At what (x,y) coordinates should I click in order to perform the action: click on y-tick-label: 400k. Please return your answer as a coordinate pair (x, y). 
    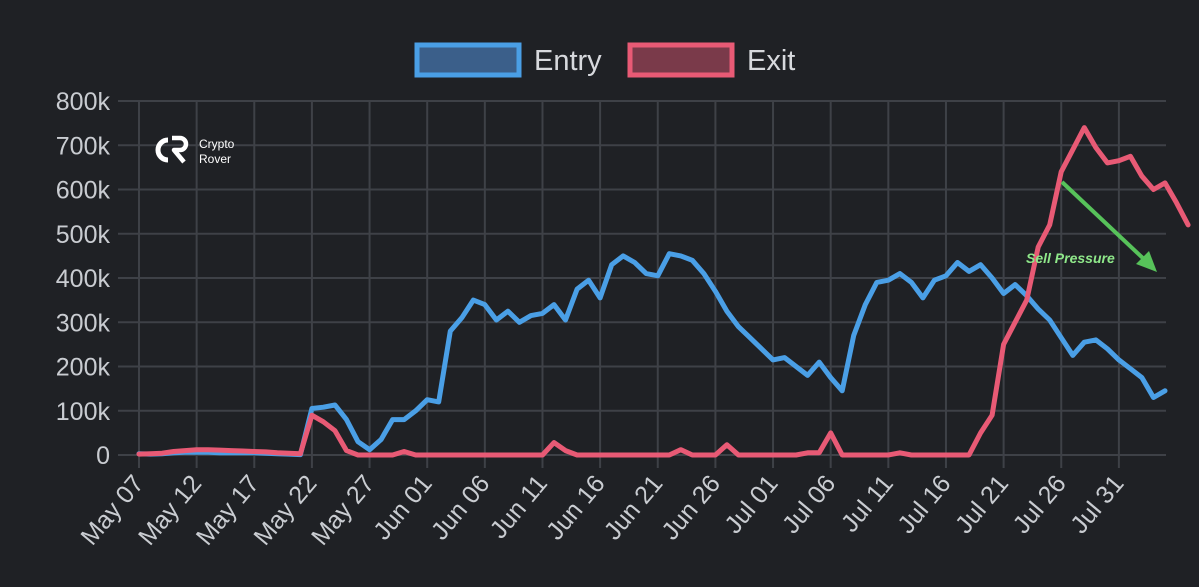
    Looking at the image, I should click on (83, 279).